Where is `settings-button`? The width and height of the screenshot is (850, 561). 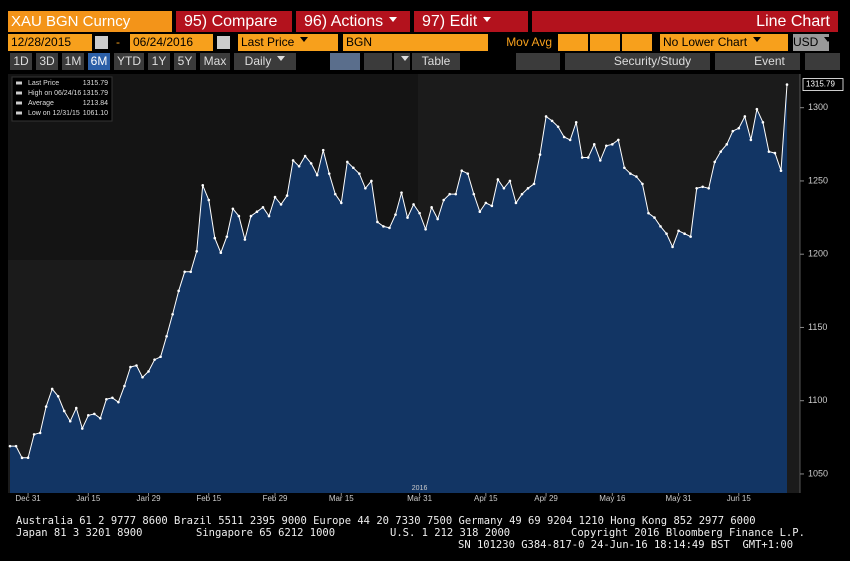
settings-button is located at coordinates (822, 61).